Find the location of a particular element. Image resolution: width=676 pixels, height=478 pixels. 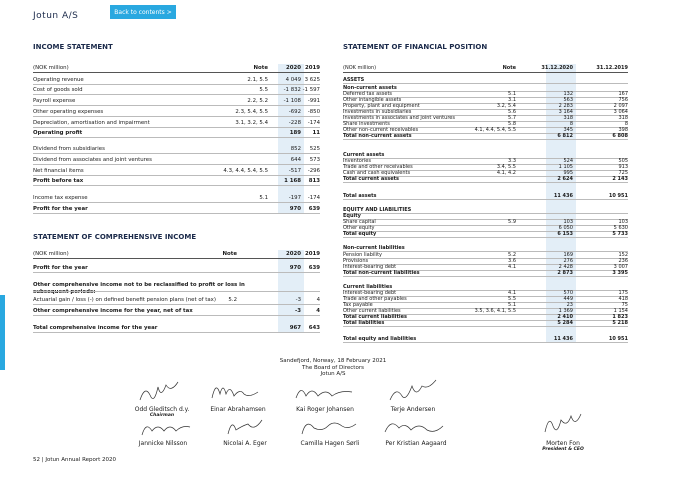

value-cell: 2 143 is located at coordinates (620, 178).